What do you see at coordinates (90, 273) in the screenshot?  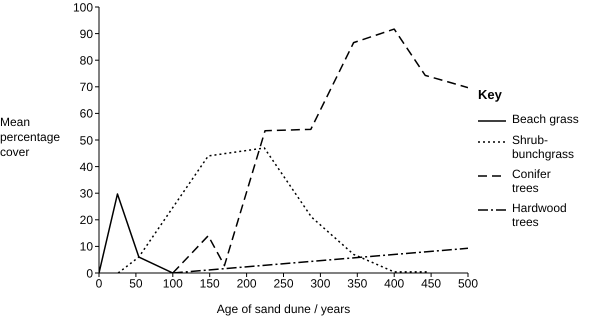 I see `y-tick-label: 0` at bounding box center [90, 273].